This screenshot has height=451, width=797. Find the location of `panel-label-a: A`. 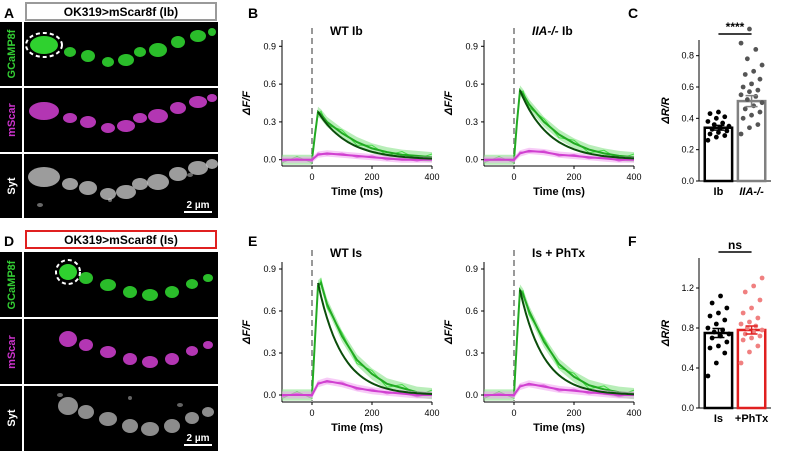

panel-label-a: A is located at coordinates (9, 13).